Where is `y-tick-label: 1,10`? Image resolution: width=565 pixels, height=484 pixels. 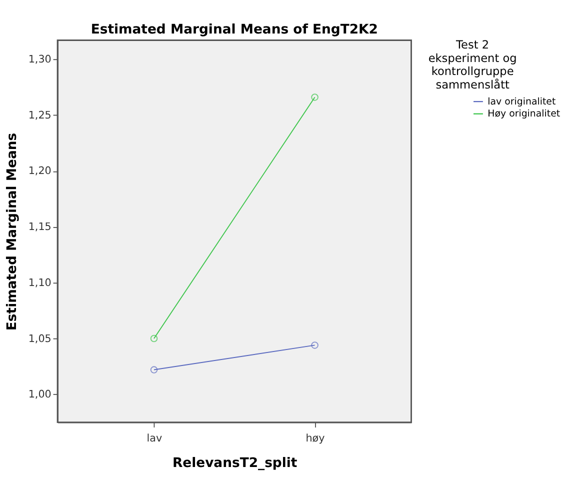
y-tick-label: 1,10 is located at coordinates (40, 282).